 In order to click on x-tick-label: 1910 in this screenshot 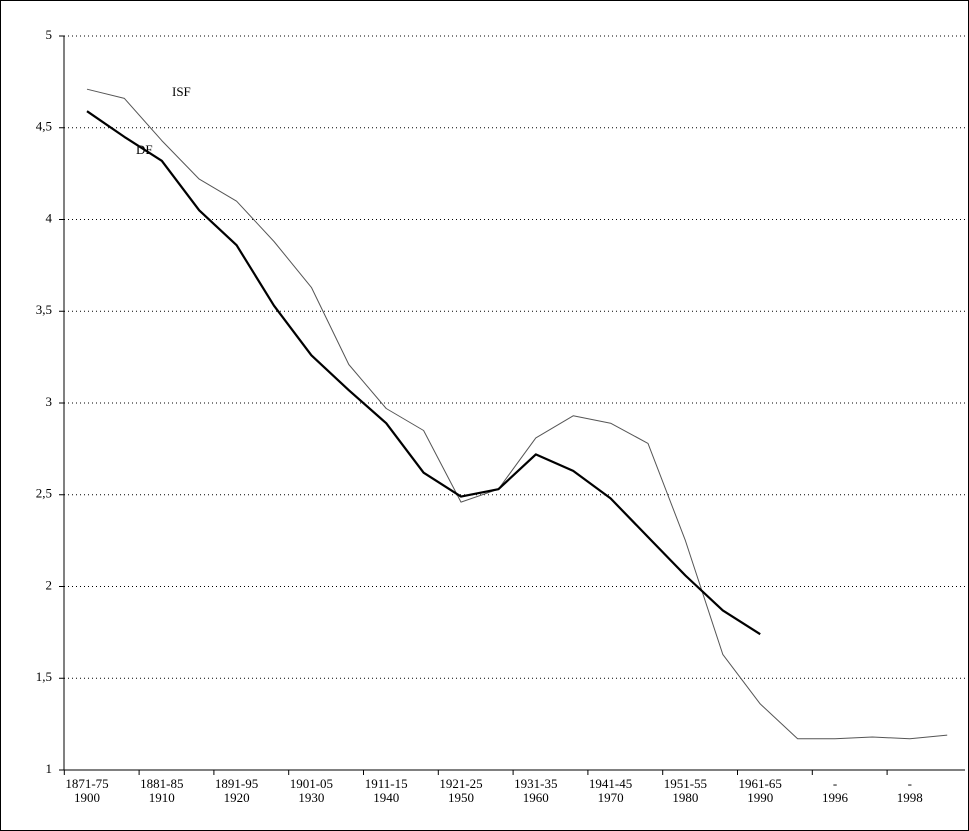, I will do `click(162, 797)`.